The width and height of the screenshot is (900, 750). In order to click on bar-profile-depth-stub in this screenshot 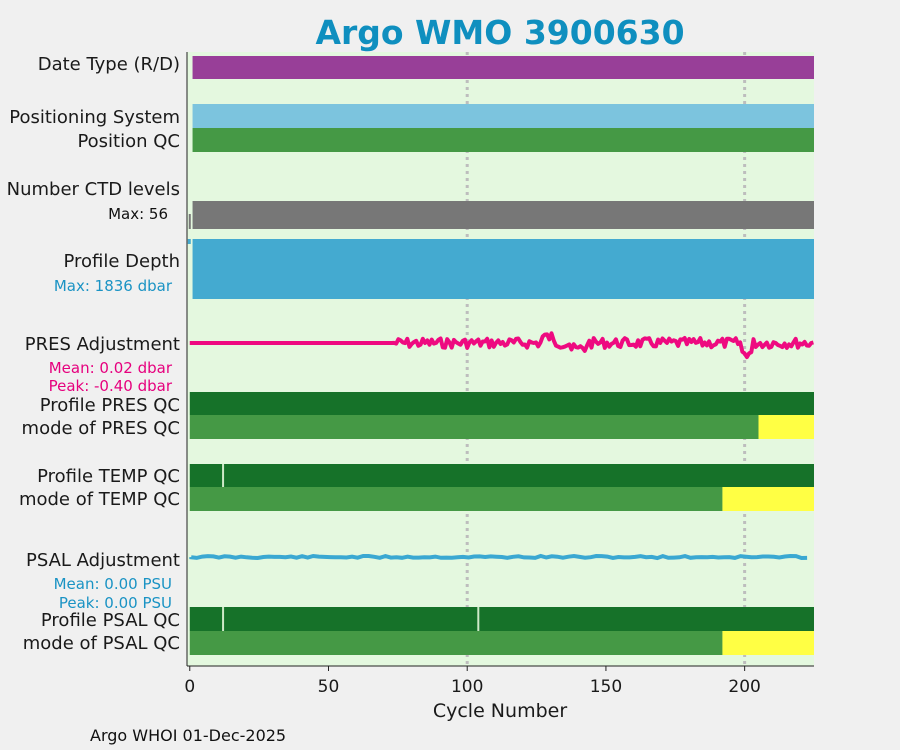, I will do `click(189, 241)`.